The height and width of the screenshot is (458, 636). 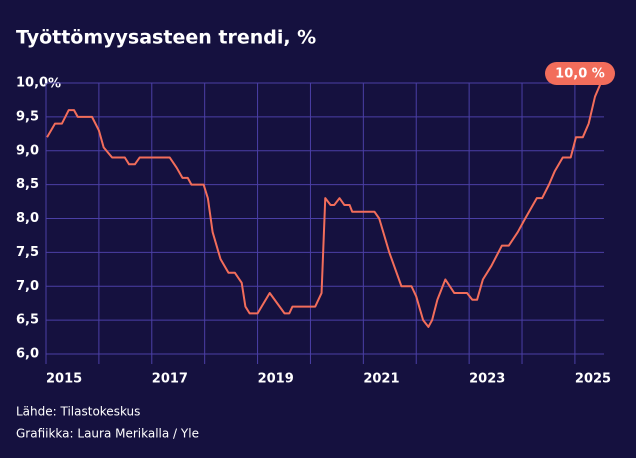 What do you see at coordinates (487, 379) in the screenshot?
I see `x-tick-label: 2023` at bounding box center [487, 379].